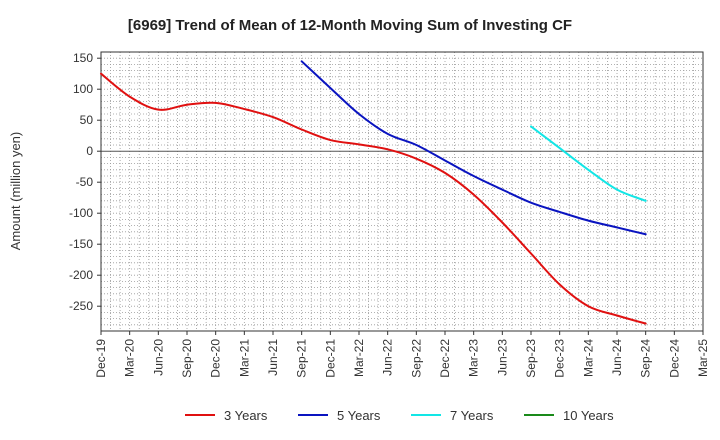 The image size is (720, 440). Describe the element at coordinates (474, 358) in the screenshot. I see `x-tick-label: Mar-23` at that location.